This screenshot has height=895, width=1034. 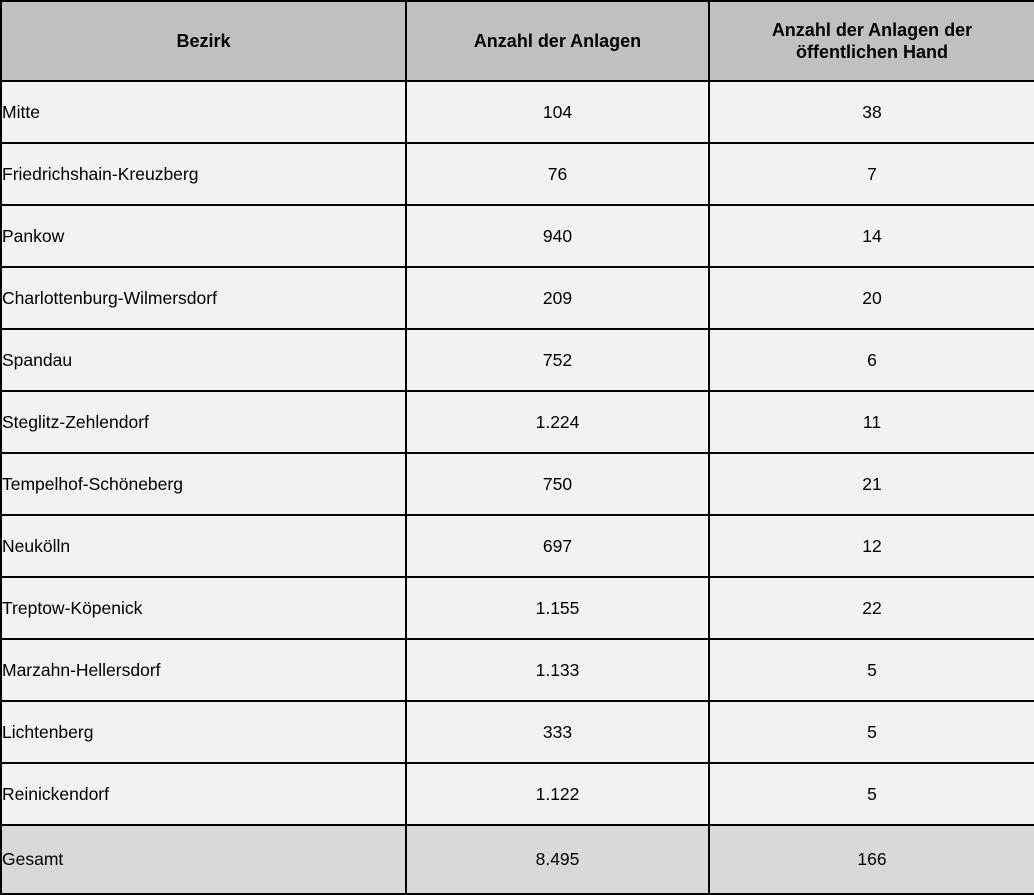 I want to click on cell-anzahl: 1.155, so click(x=557, y=608).